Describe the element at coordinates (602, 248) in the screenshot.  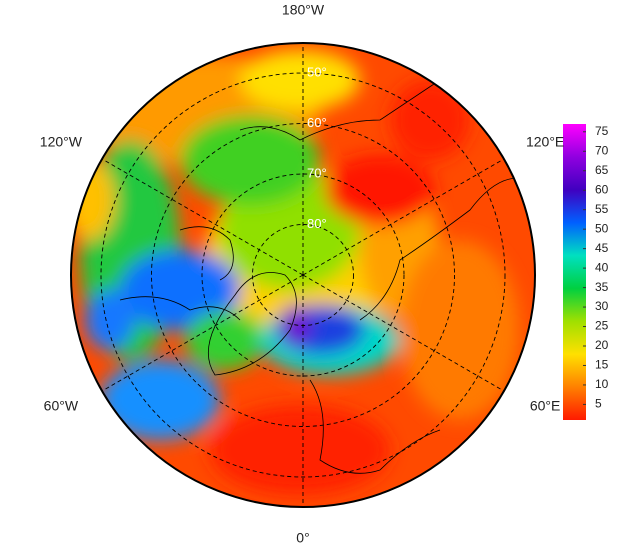
I see `colorbar-tick-label: 45` at that location.